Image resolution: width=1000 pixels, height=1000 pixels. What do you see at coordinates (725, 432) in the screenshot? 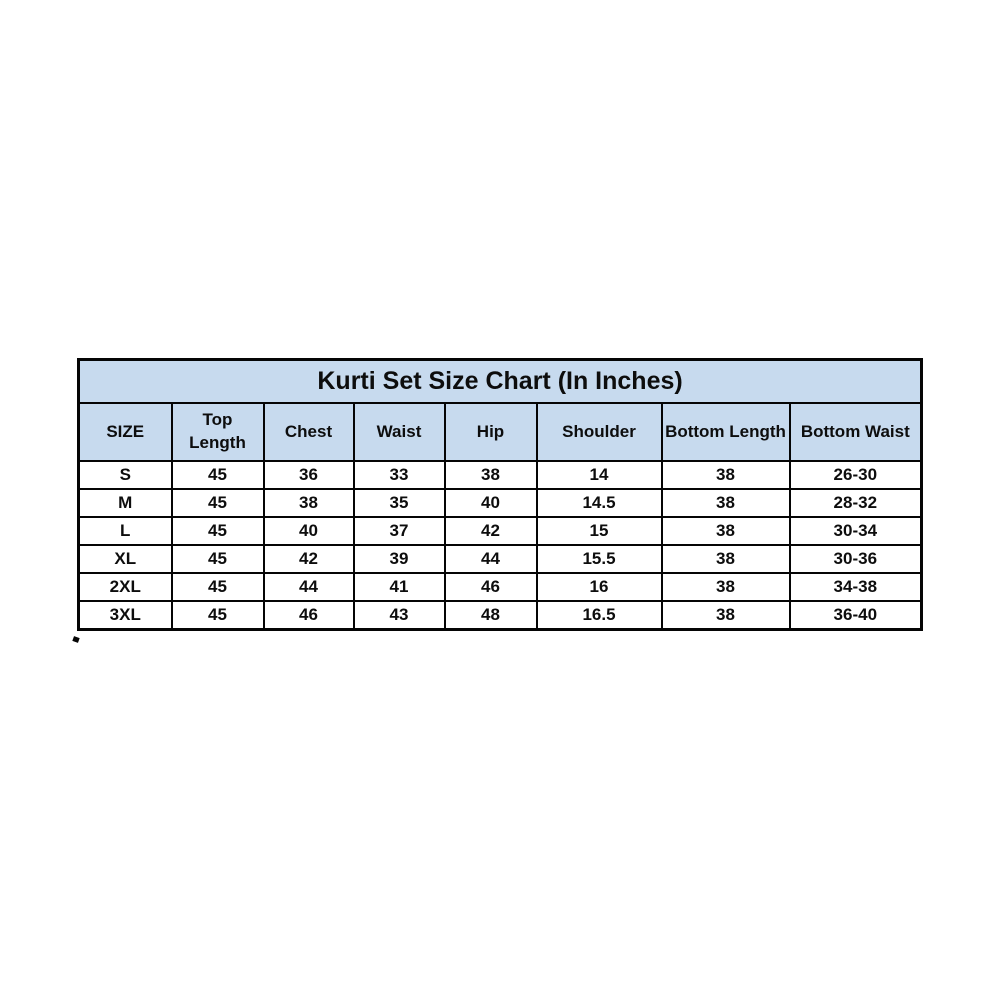
I see `column-header-bottom-length: Bottom Length` at bounding box center [725, 432].